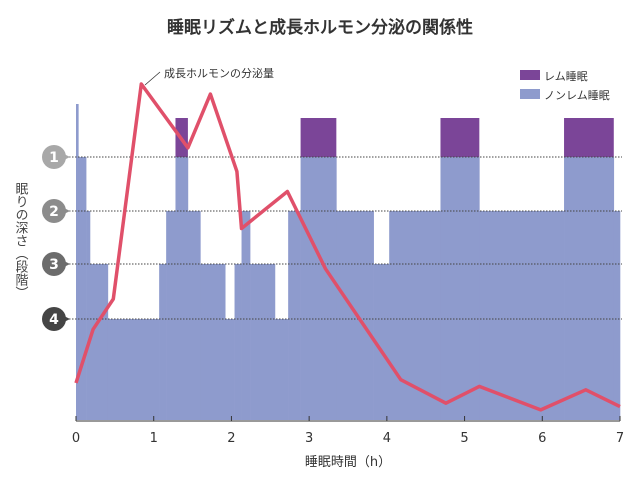  I want to click on level-marker-label: 2, so click(54, 212).